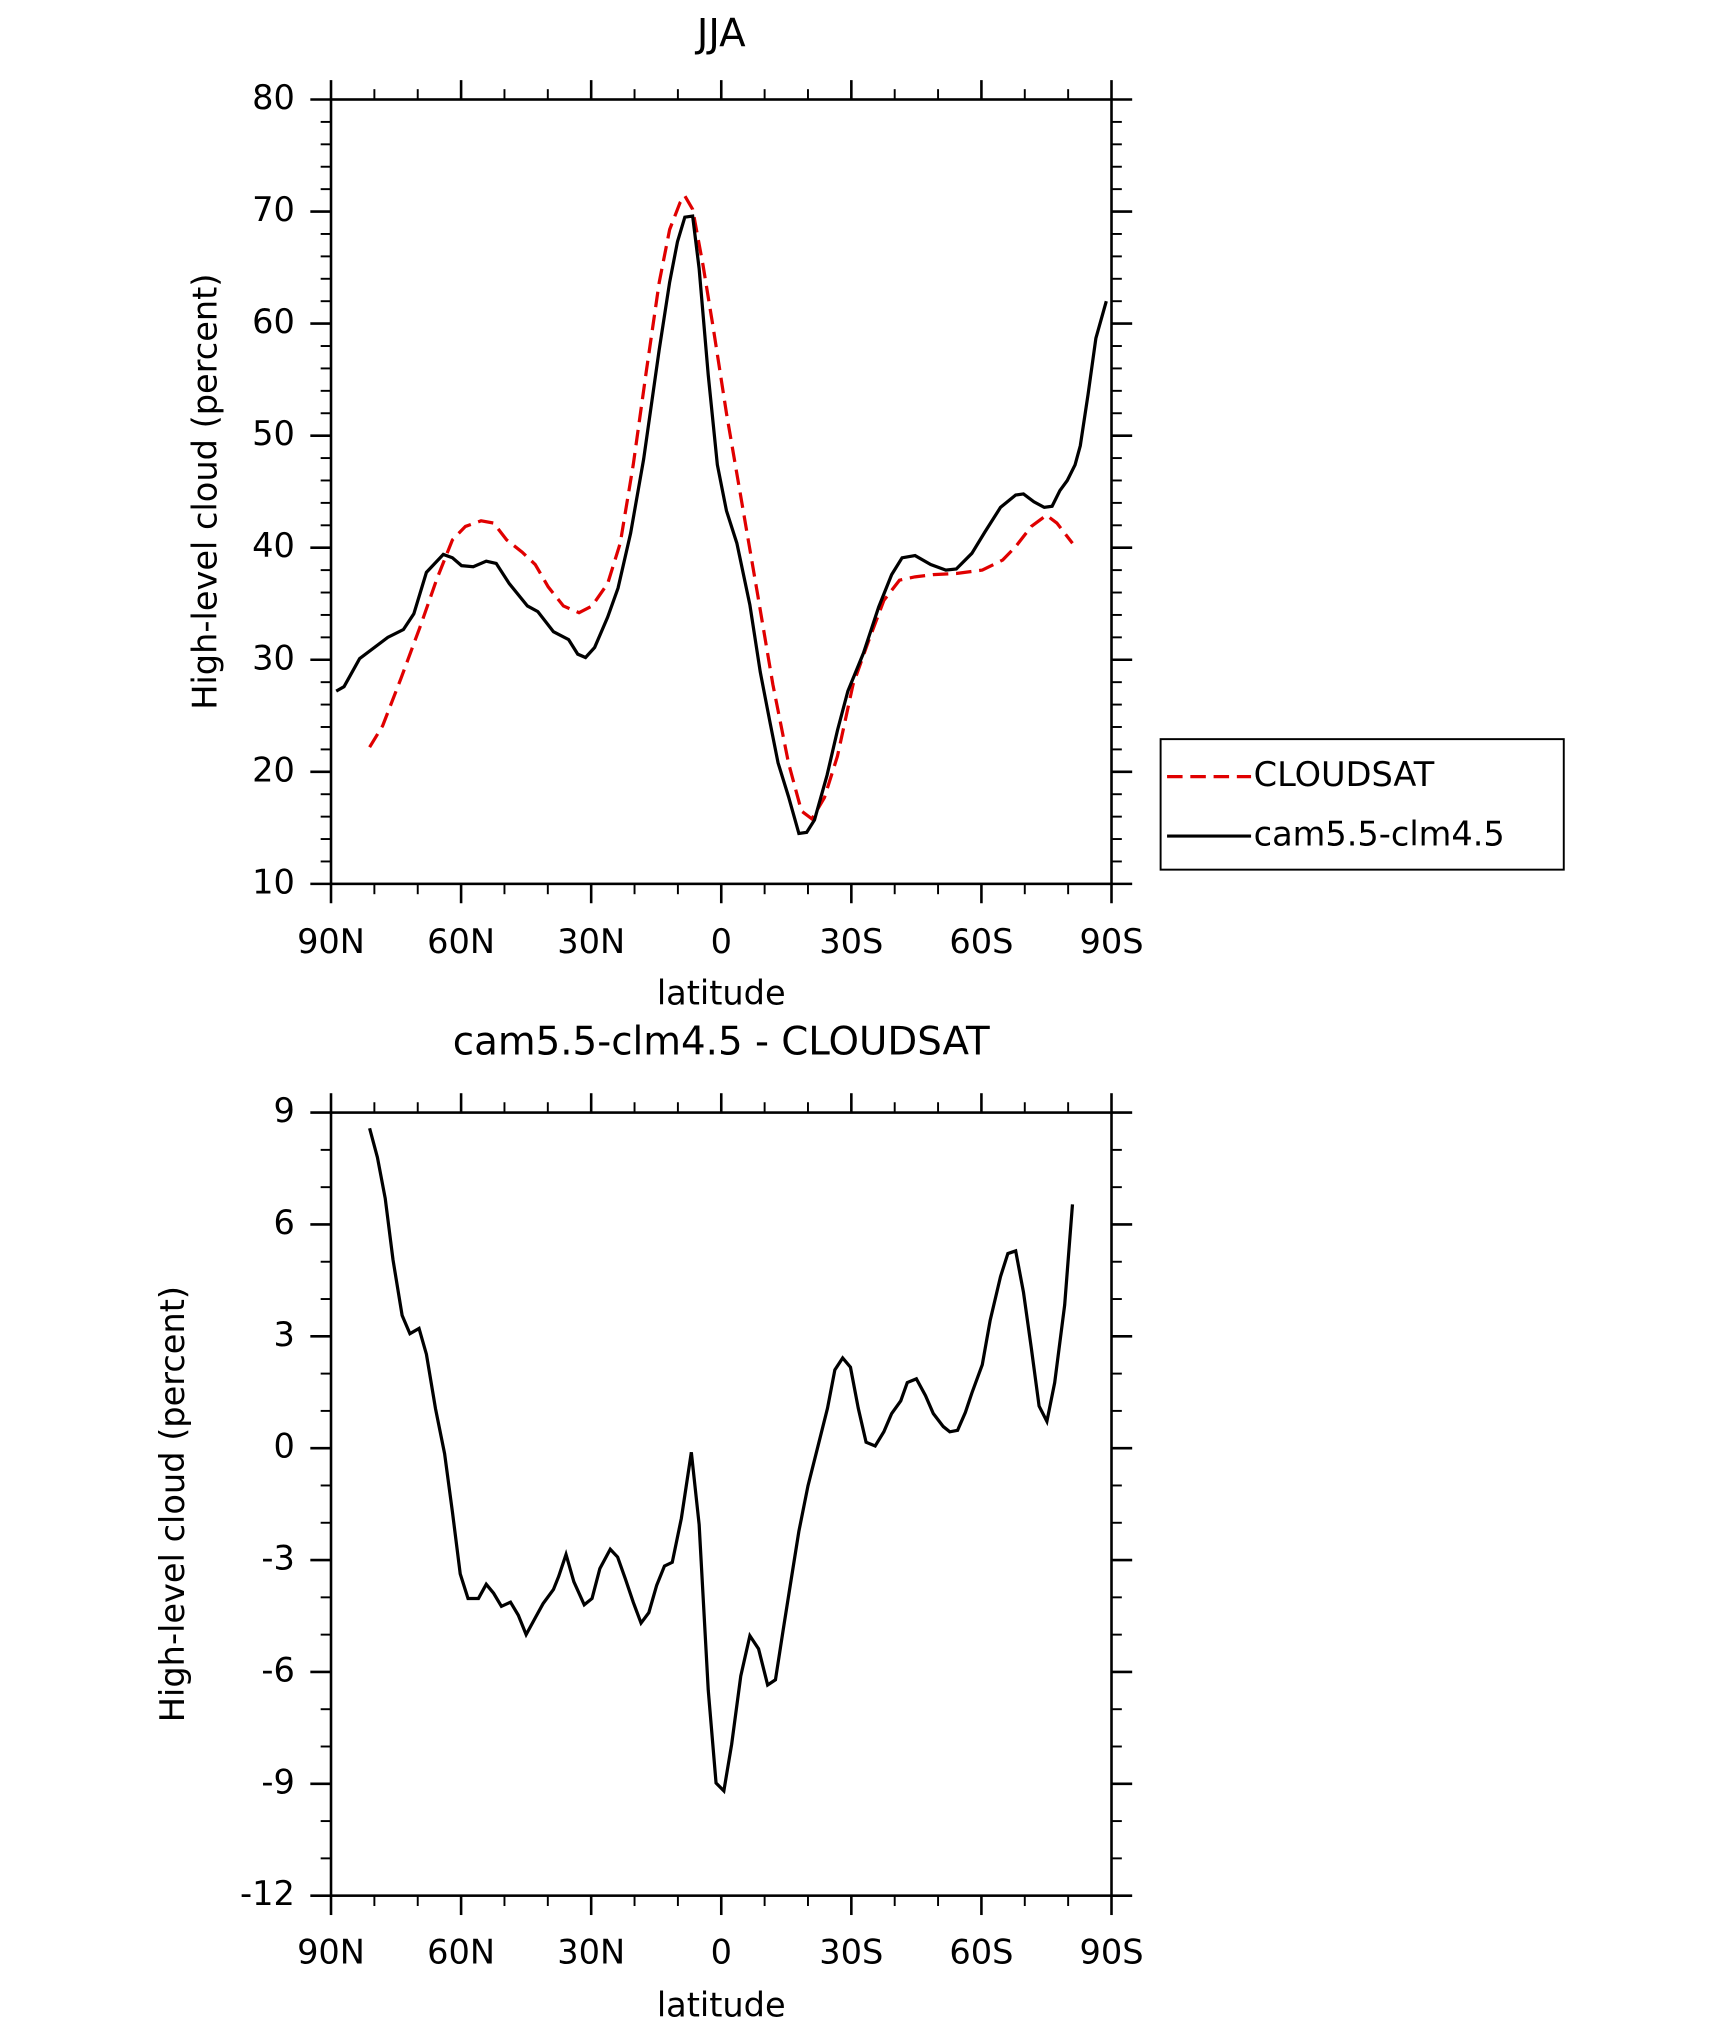 This screenshot has width=1710, height=2021. I want to click on y-tick-label: -6, so click(277, 1669).